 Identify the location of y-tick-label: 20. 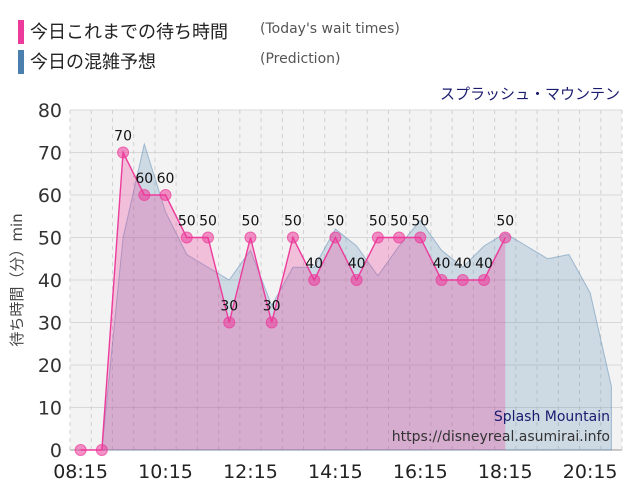
(50, 366).